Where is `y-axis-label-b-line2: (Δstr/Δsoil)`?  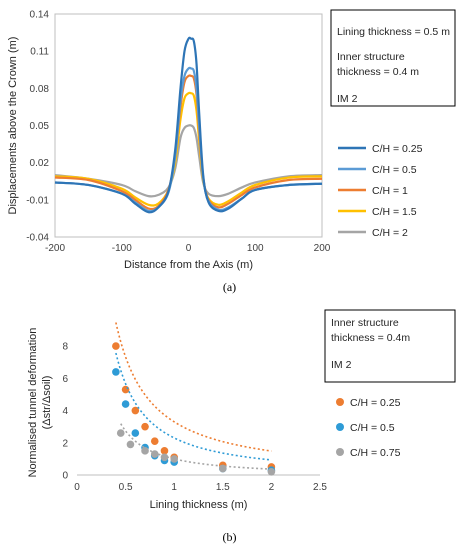 y-axis-label-b-line2: (Δstr/Δsoil) is located at coordinates (47, 403).